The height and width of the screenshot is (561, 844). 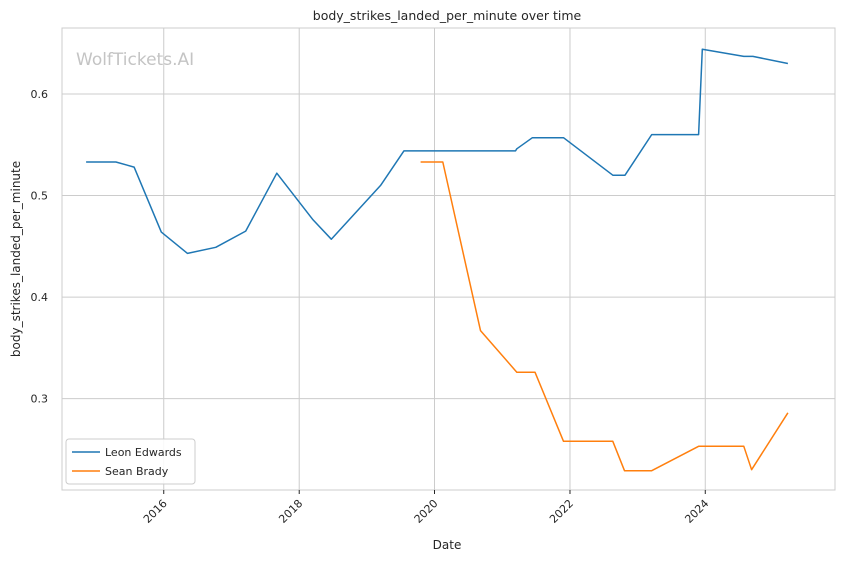 What do you see at coordinates (16, 259) in the screenshot?
I see `y-axis-label: body_strikes_landed_per_minute` at bounding box center [16, 259].